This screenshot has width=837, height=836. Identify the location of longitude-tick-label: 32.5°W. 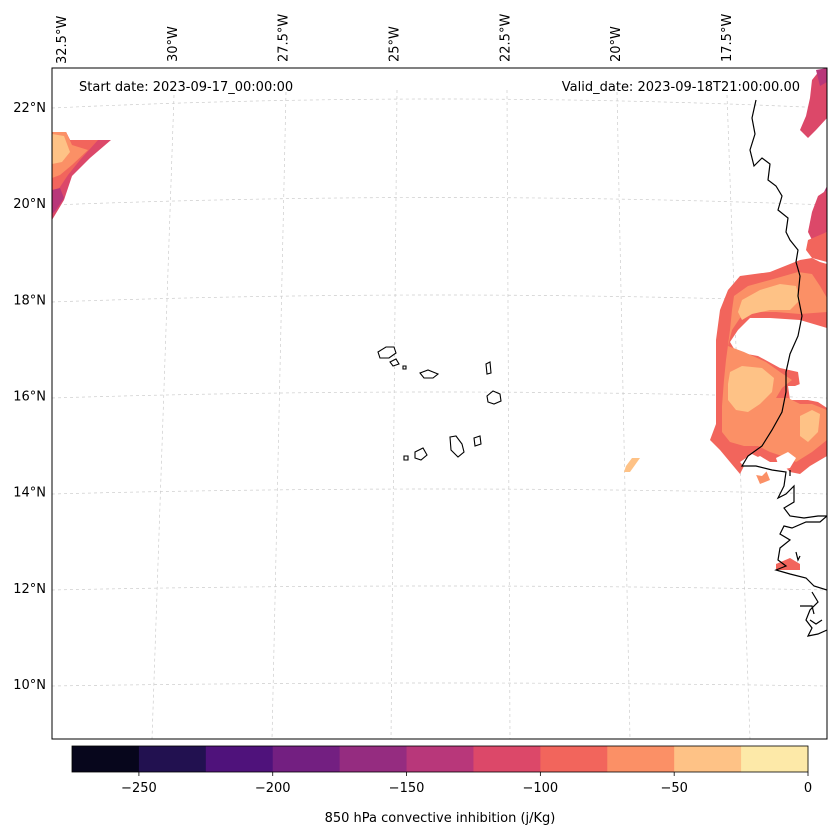
(62, 40).